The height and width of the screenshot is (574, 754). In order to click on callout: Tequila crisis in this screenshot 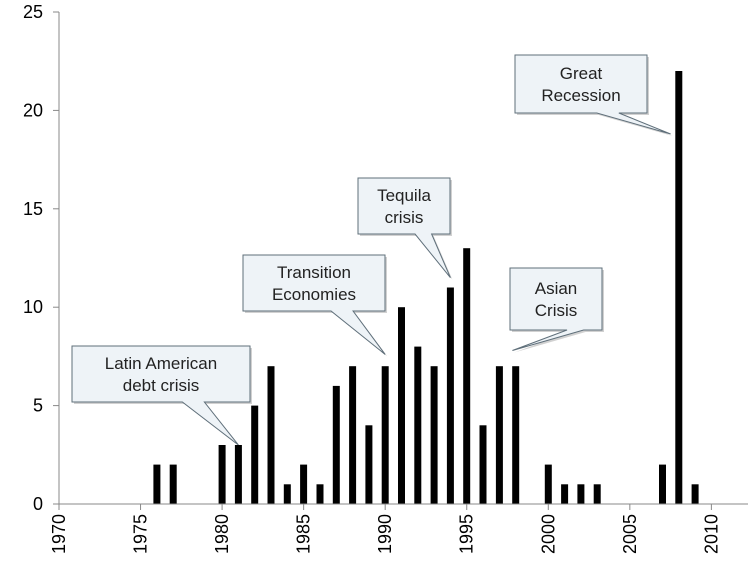, I will do `click(405, 228)`.